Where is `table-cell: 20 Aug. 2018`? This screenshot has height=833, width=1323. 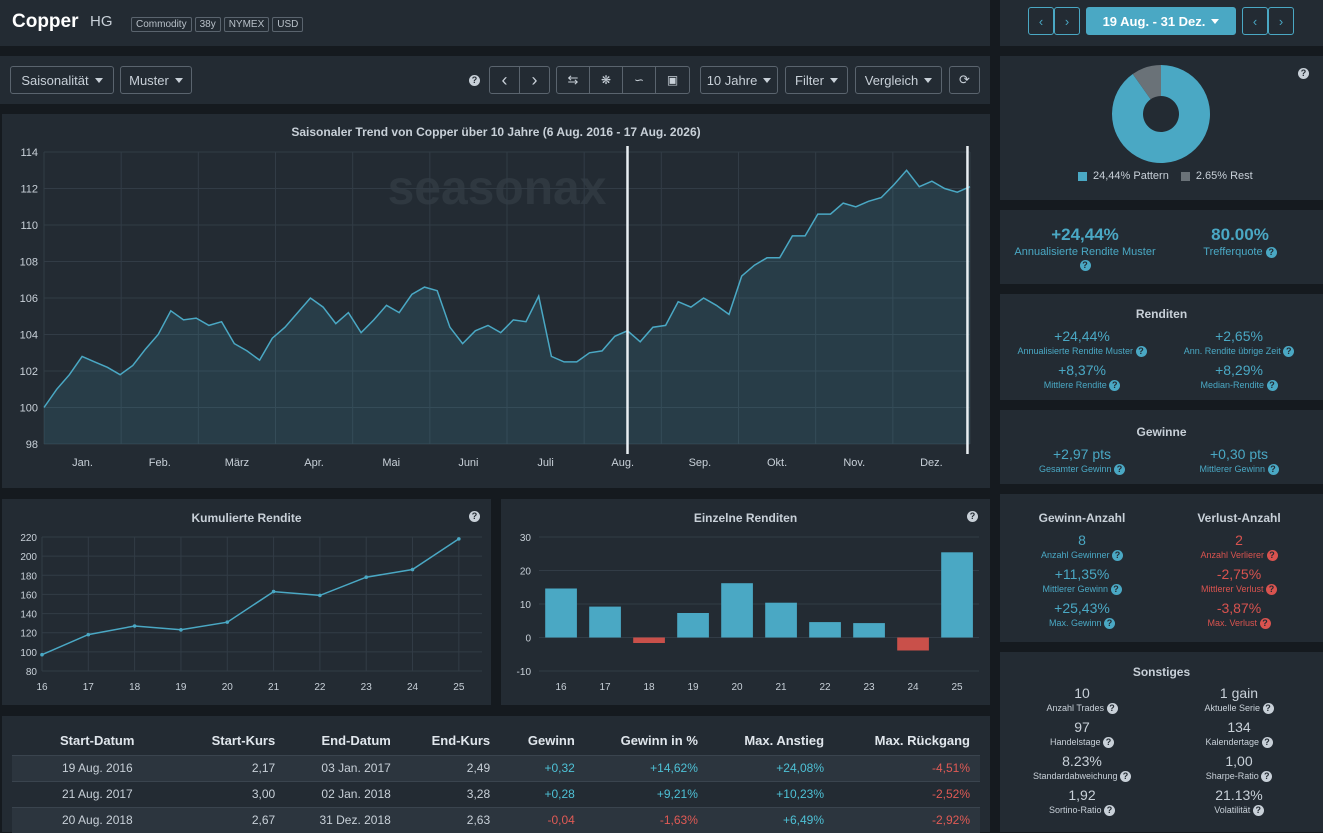
table-cell: 20 Aug. 2018 is located at coordinates (96, 819).